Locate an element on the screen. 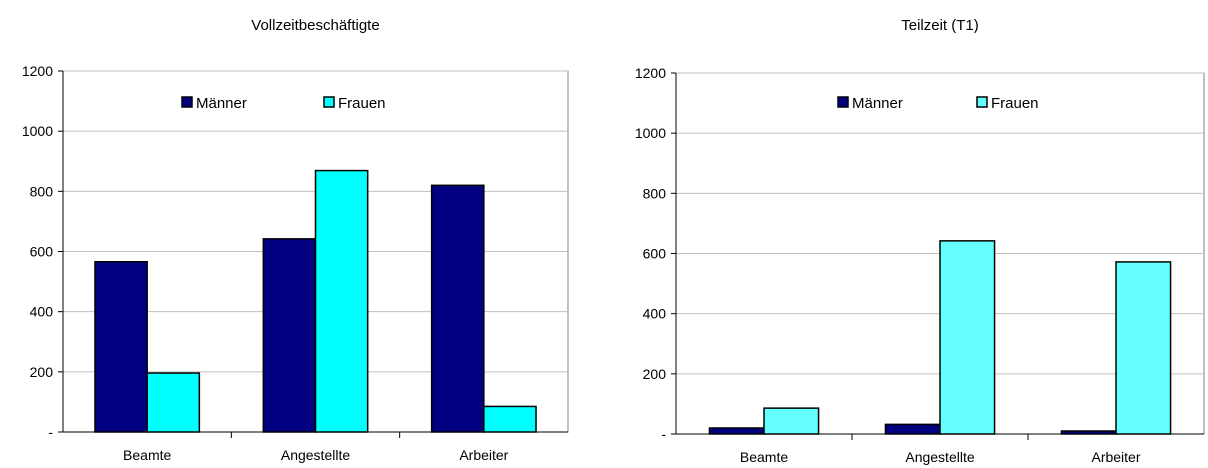  chart-title: Teilzeit (T1) is located at coordinates (940, 25).